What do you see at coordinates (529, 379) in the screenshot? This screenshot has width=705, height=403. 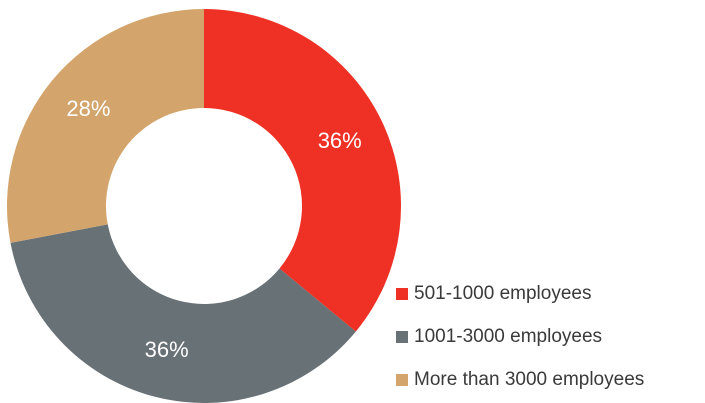 I see `legend-label-3000-plus: More than 3000 employees` at bounding box center [529, 379].